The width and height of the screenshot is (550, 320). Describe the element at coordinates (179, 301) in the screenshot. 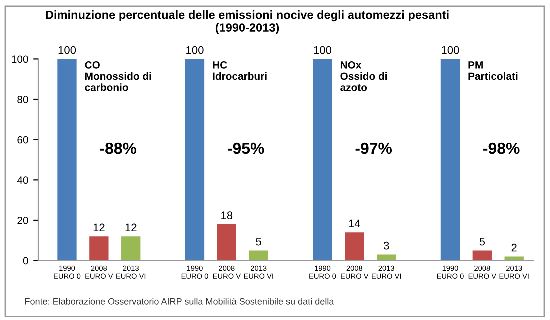

I see `source-note: Fonte: Elaborazione Osservatorio AIRP sulla Mobilità Sostenibile su dati della` at that location.